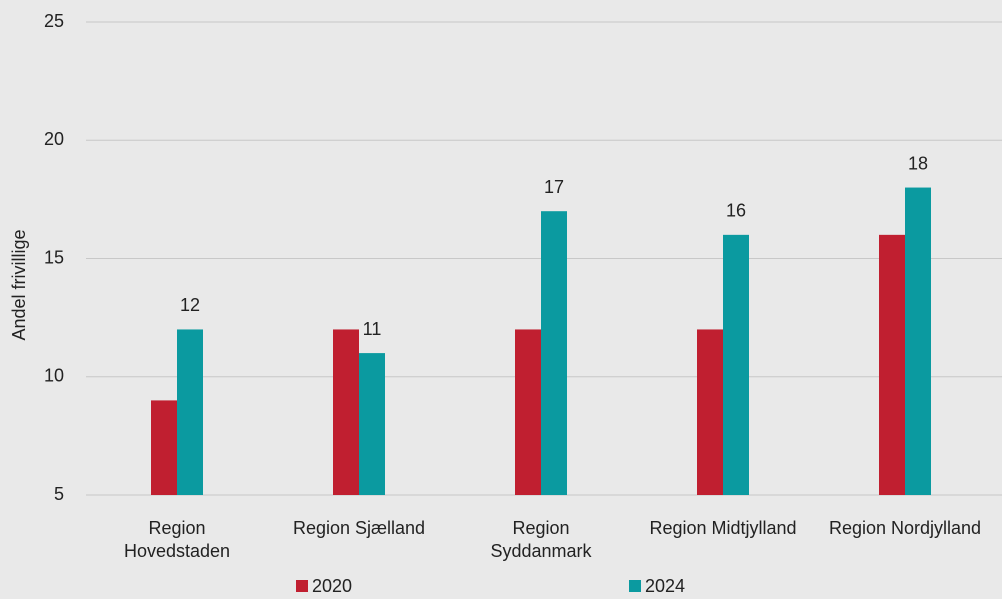 The image size is (1002, 599). Describe the element at coordinates (541, 539) in the screenshot. I see `x-tick-label: Region Syddanmark` at that location.